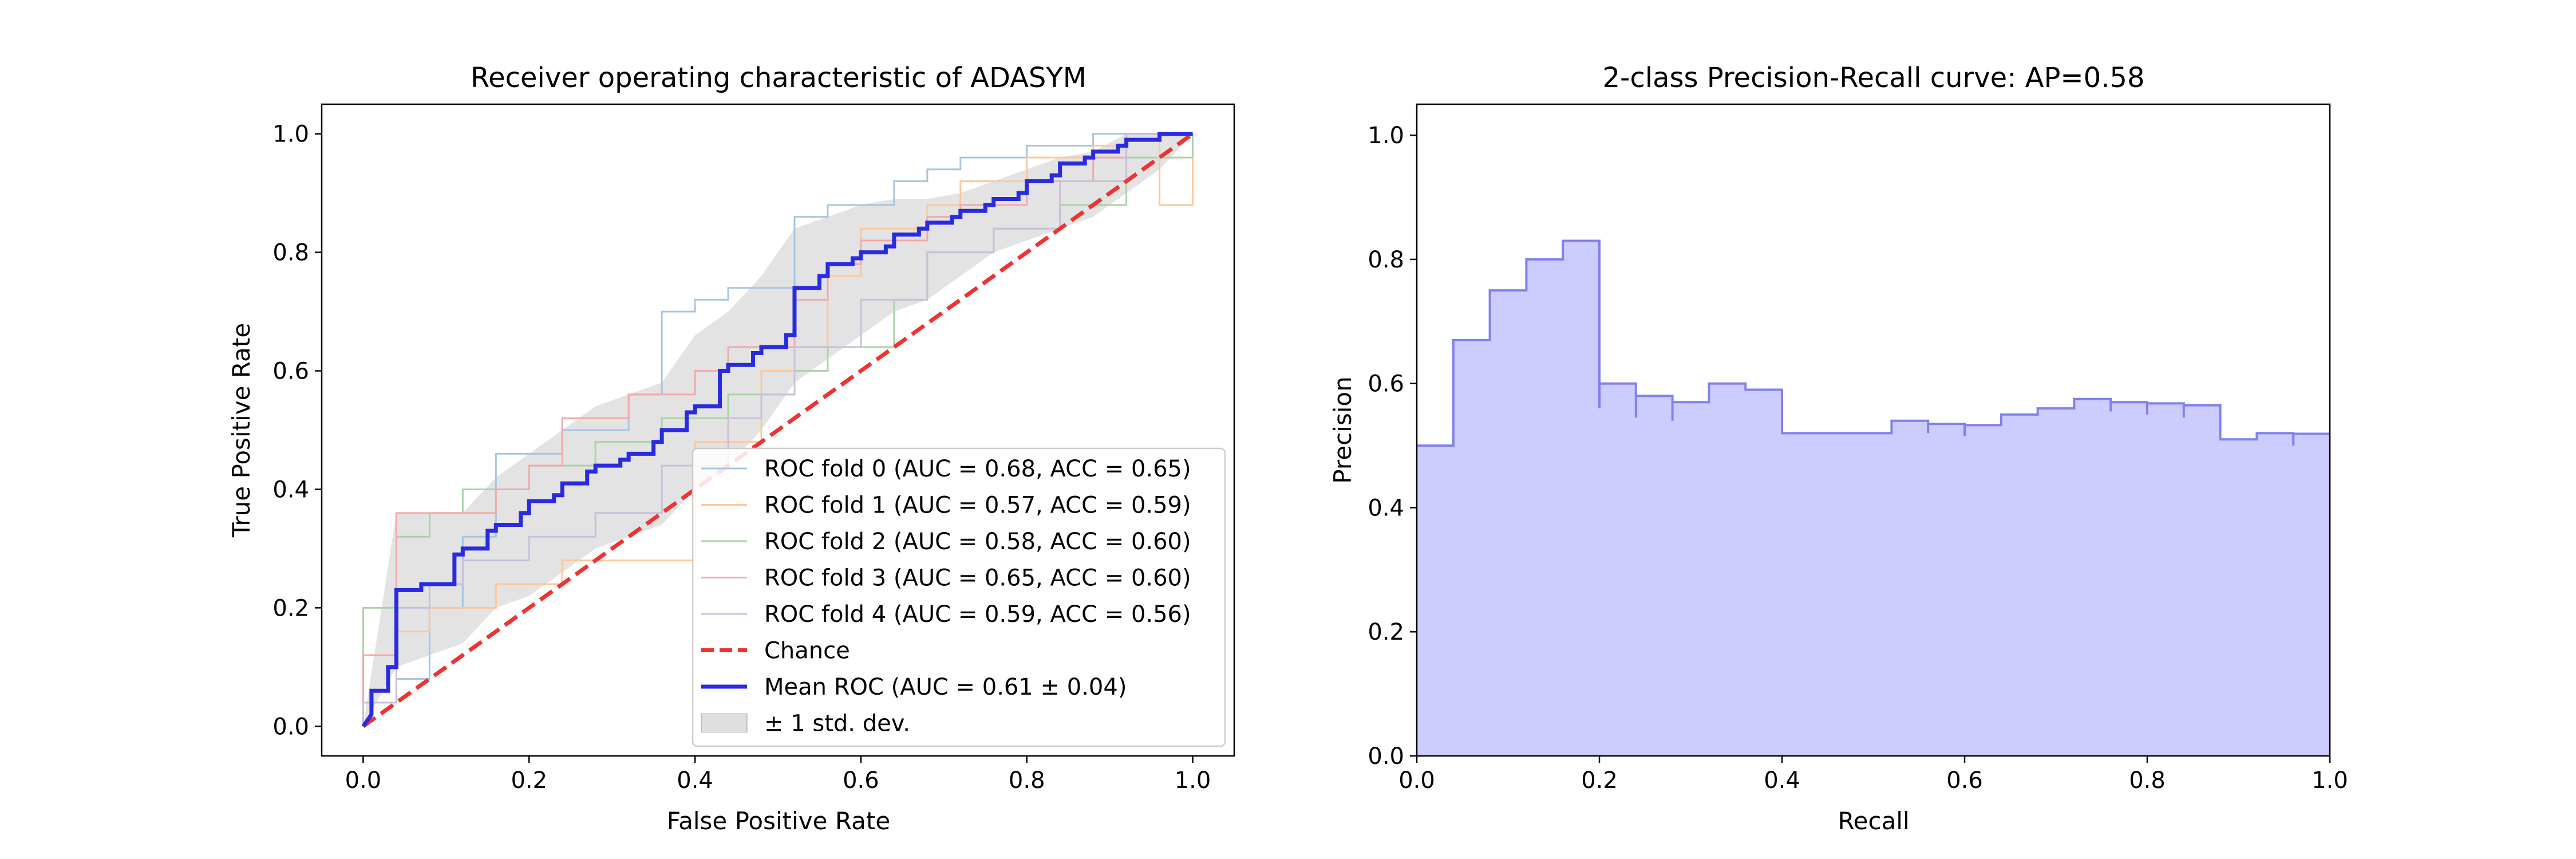 The image size is (2576, 859). What do you see at coordinates (1599, 780) in the screenshot?
I see `pr-x-tick-label: 0.2` at bounding box center [1599, 780].